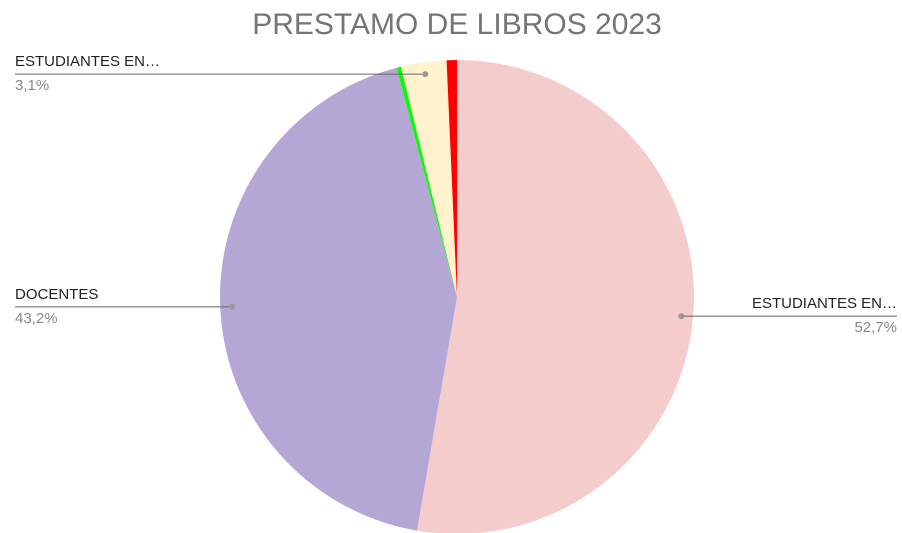 The image size is (902, 533). What do you see at coordinates (56, 294) in the screenshot?
I see `slice-label: DOCENTES` at bounding box center [56, 294].